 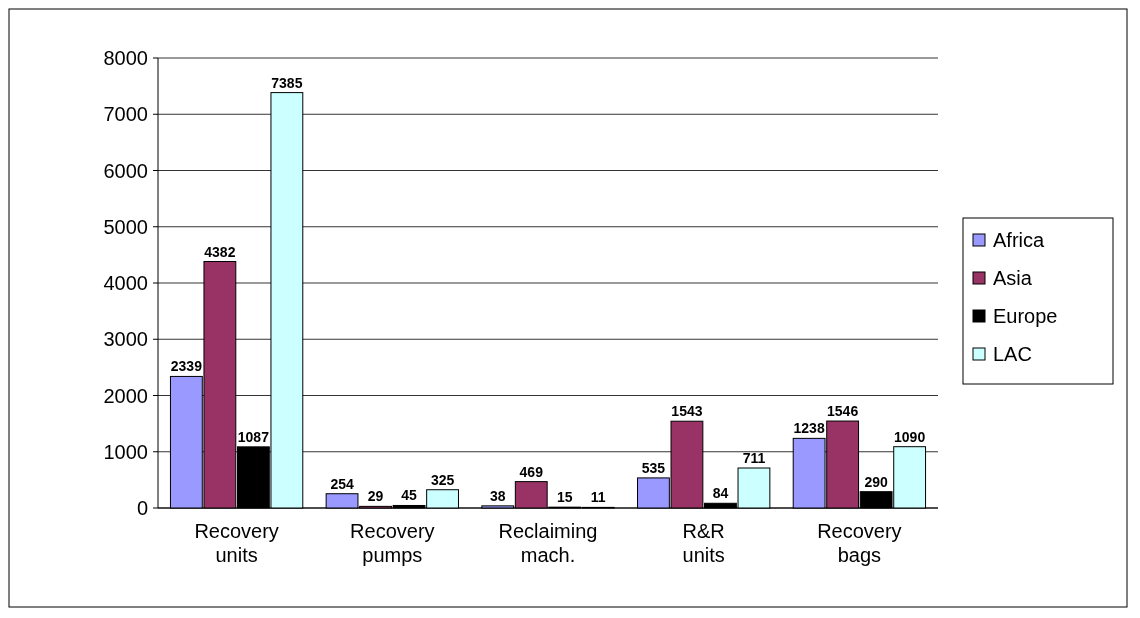 What do you see at coordinates (375, 496) in the screenshot?
I see `data-label: 29` at bounding box center [375, 496].